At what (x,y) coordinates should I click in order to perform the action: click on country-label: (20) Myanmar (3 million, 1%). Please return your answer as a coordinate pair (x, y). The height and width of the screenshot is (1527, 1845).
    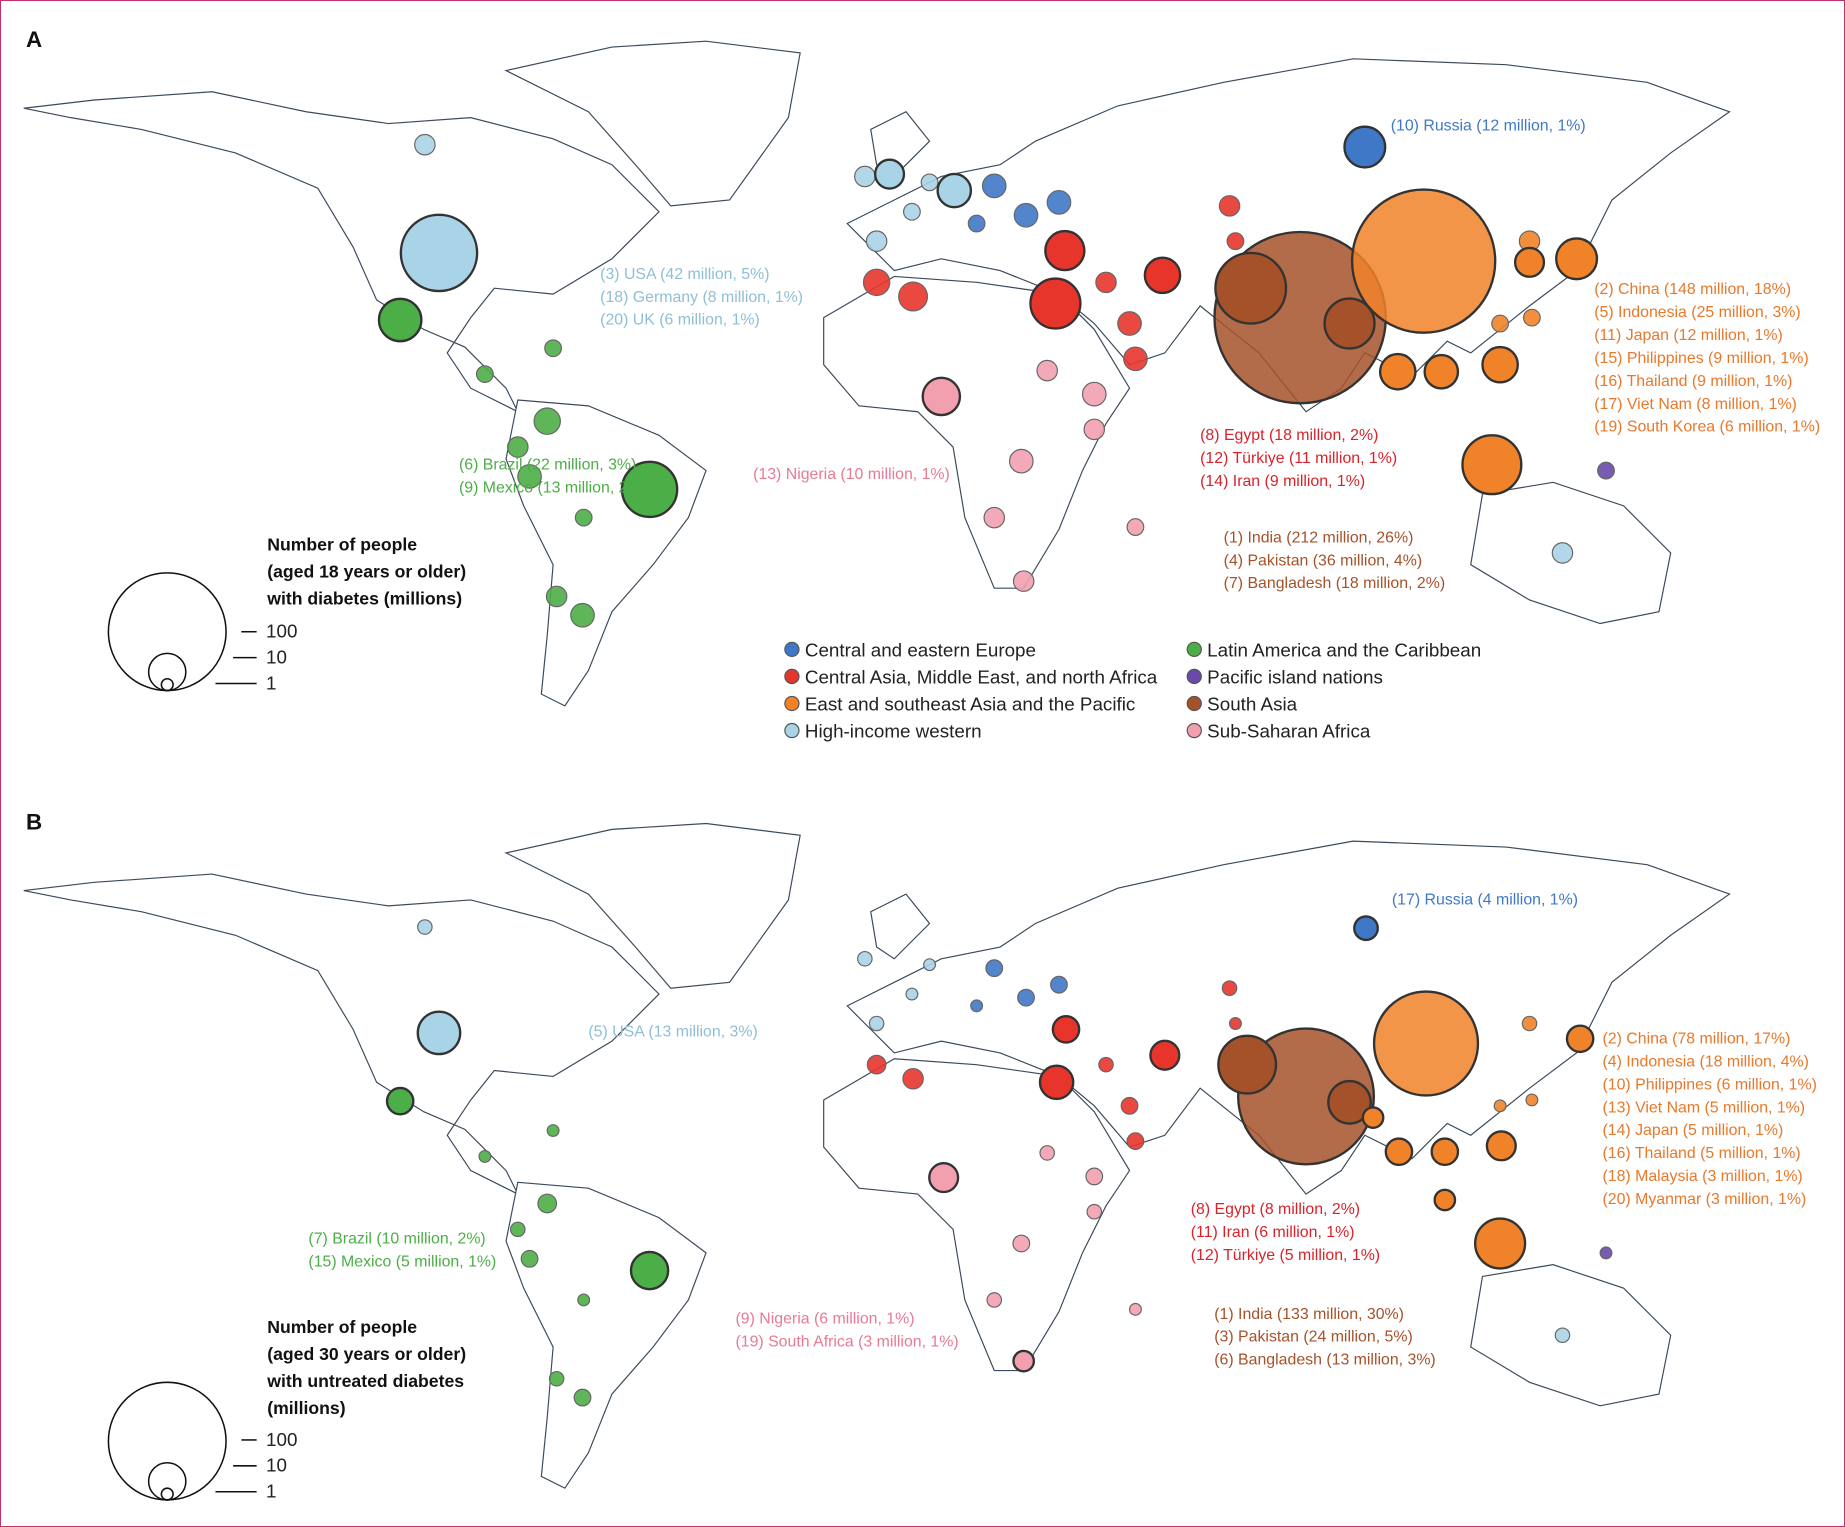
    Looking at the image, I should click on (1704, 1199).